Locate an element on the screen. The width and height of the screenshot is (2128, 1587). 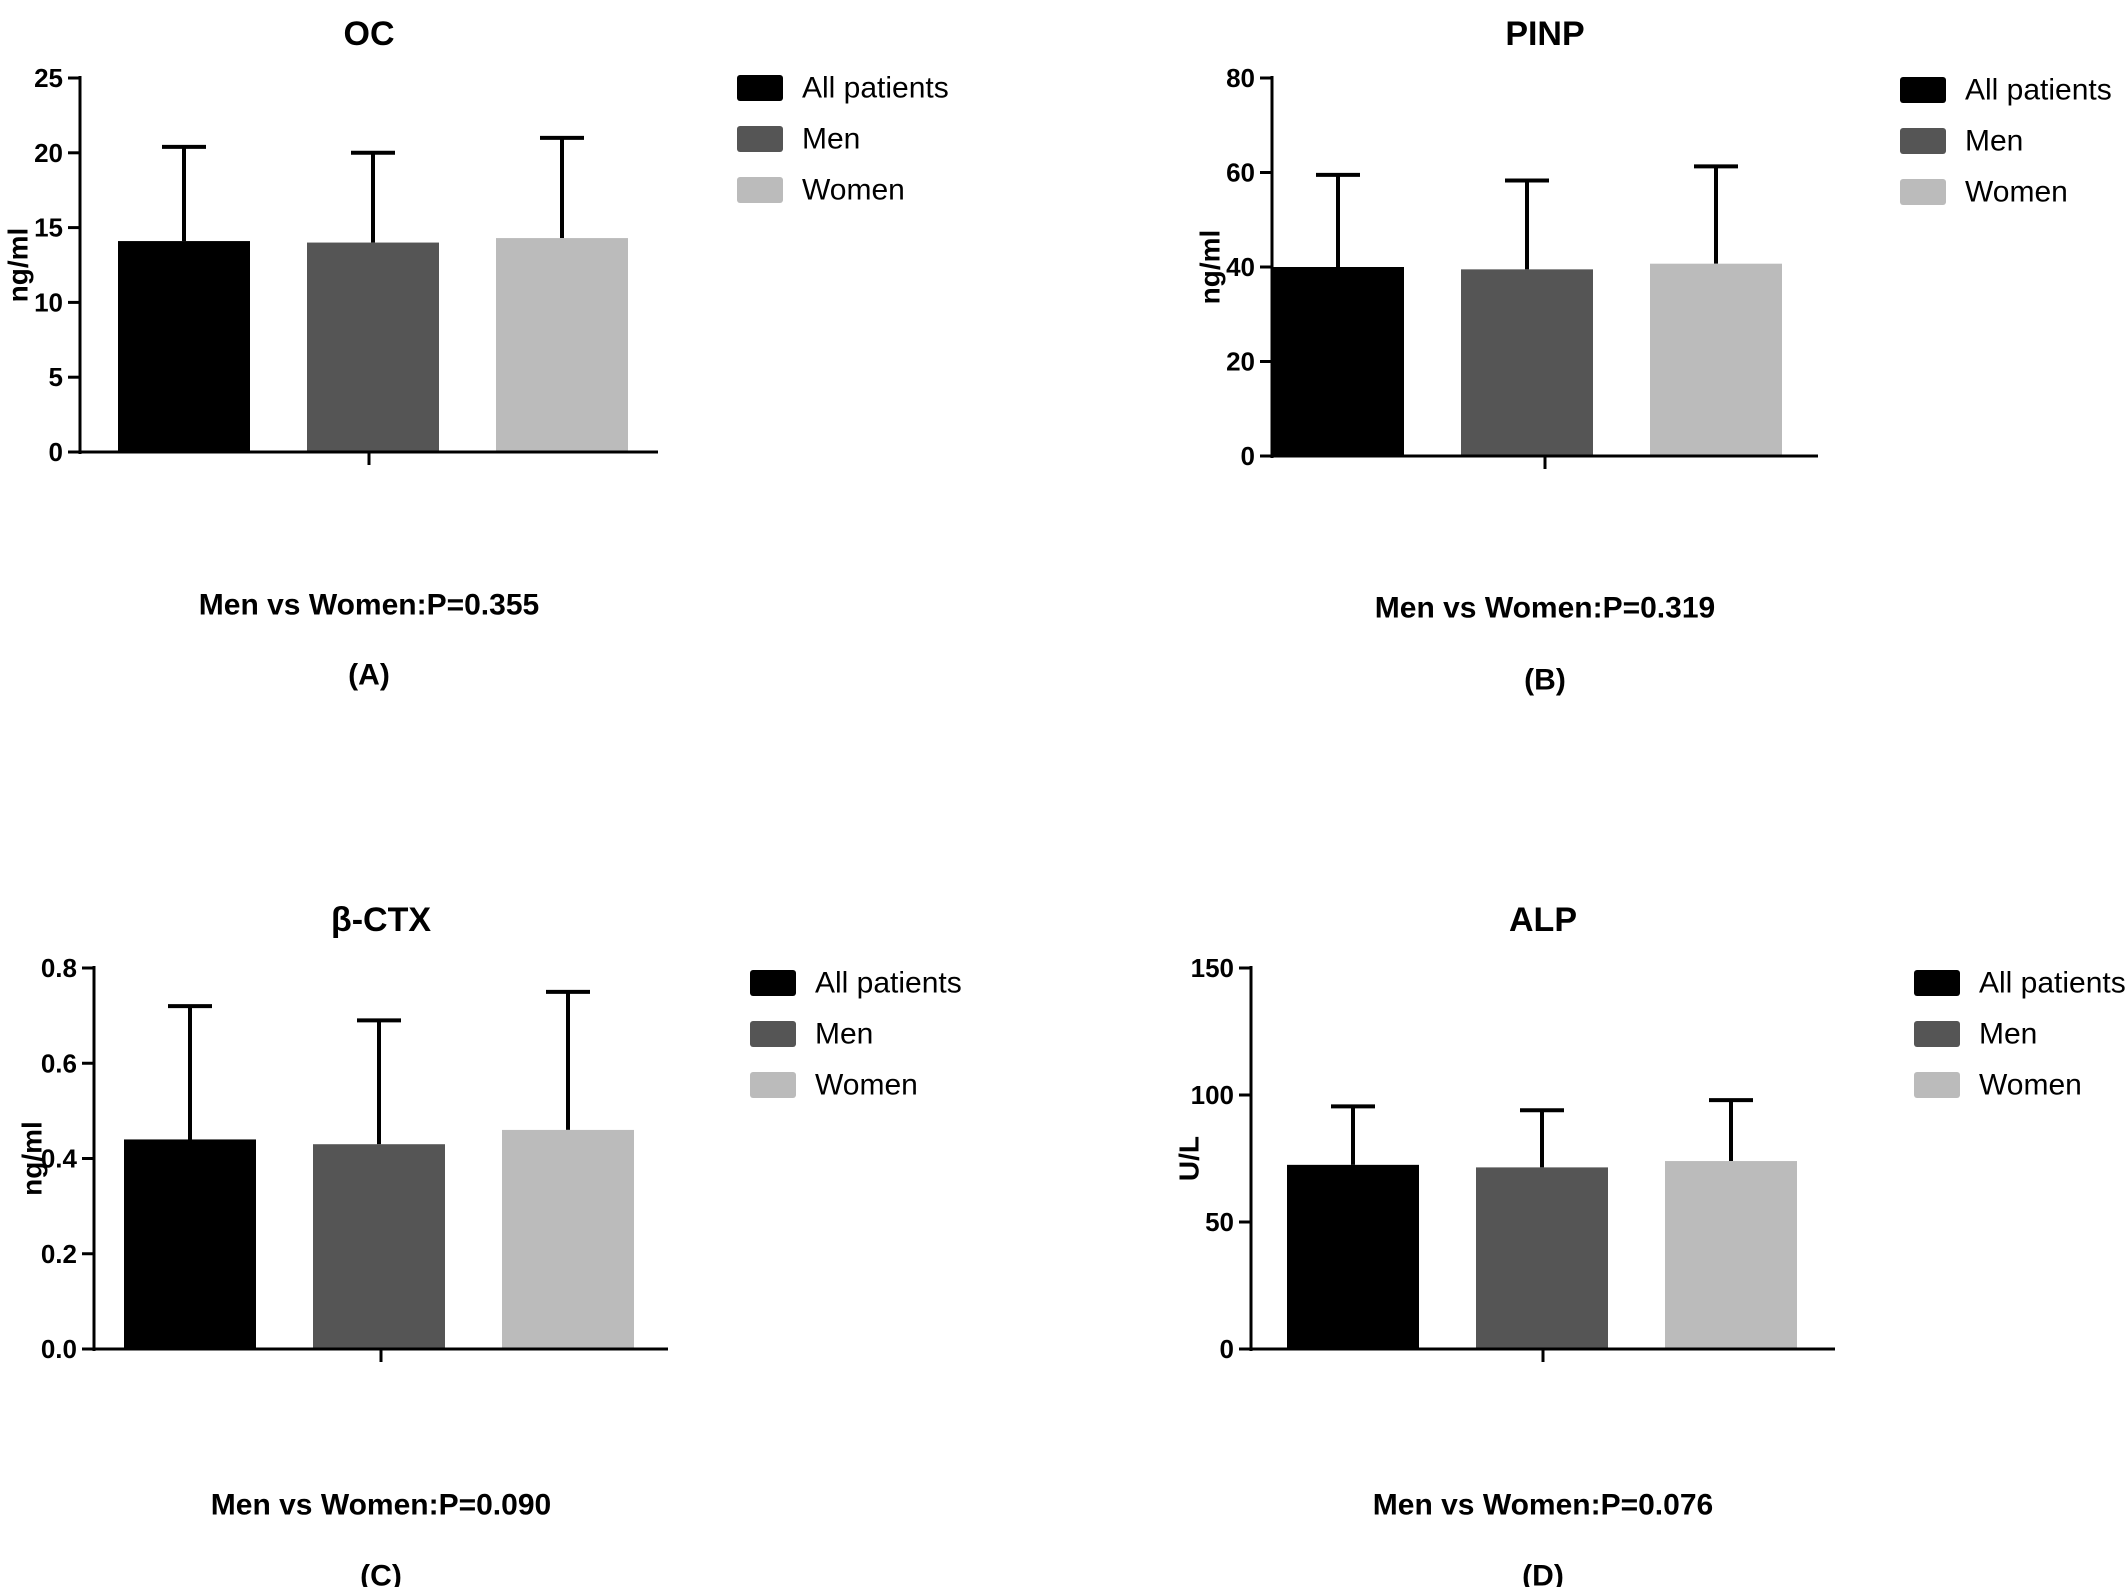
p-value-annotation: Men vs Women:P=0.355 is located at coordinates (369, 605).